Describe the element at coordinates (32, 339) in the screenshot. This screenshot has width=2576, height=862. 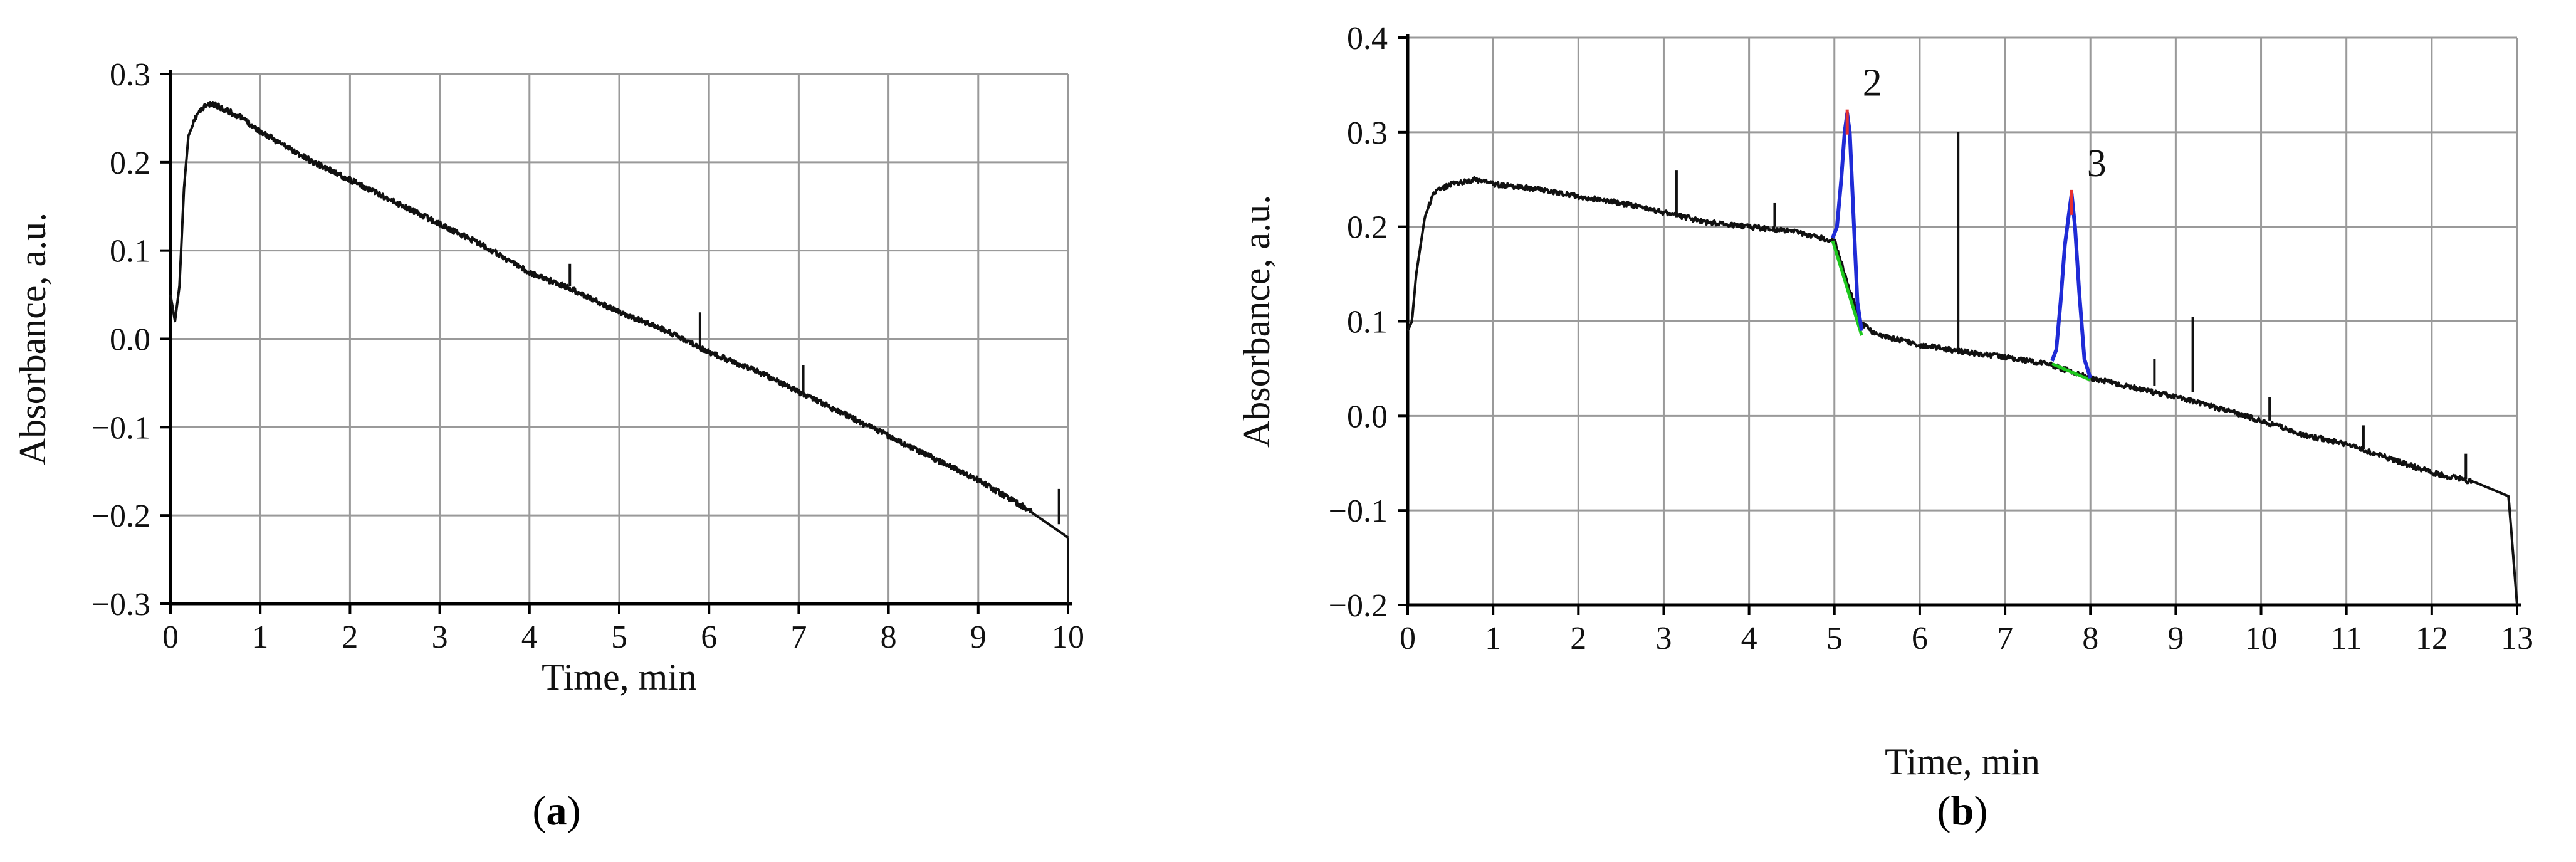
I see `y-axis-title-a: Absorbance, a.u.` at that location.